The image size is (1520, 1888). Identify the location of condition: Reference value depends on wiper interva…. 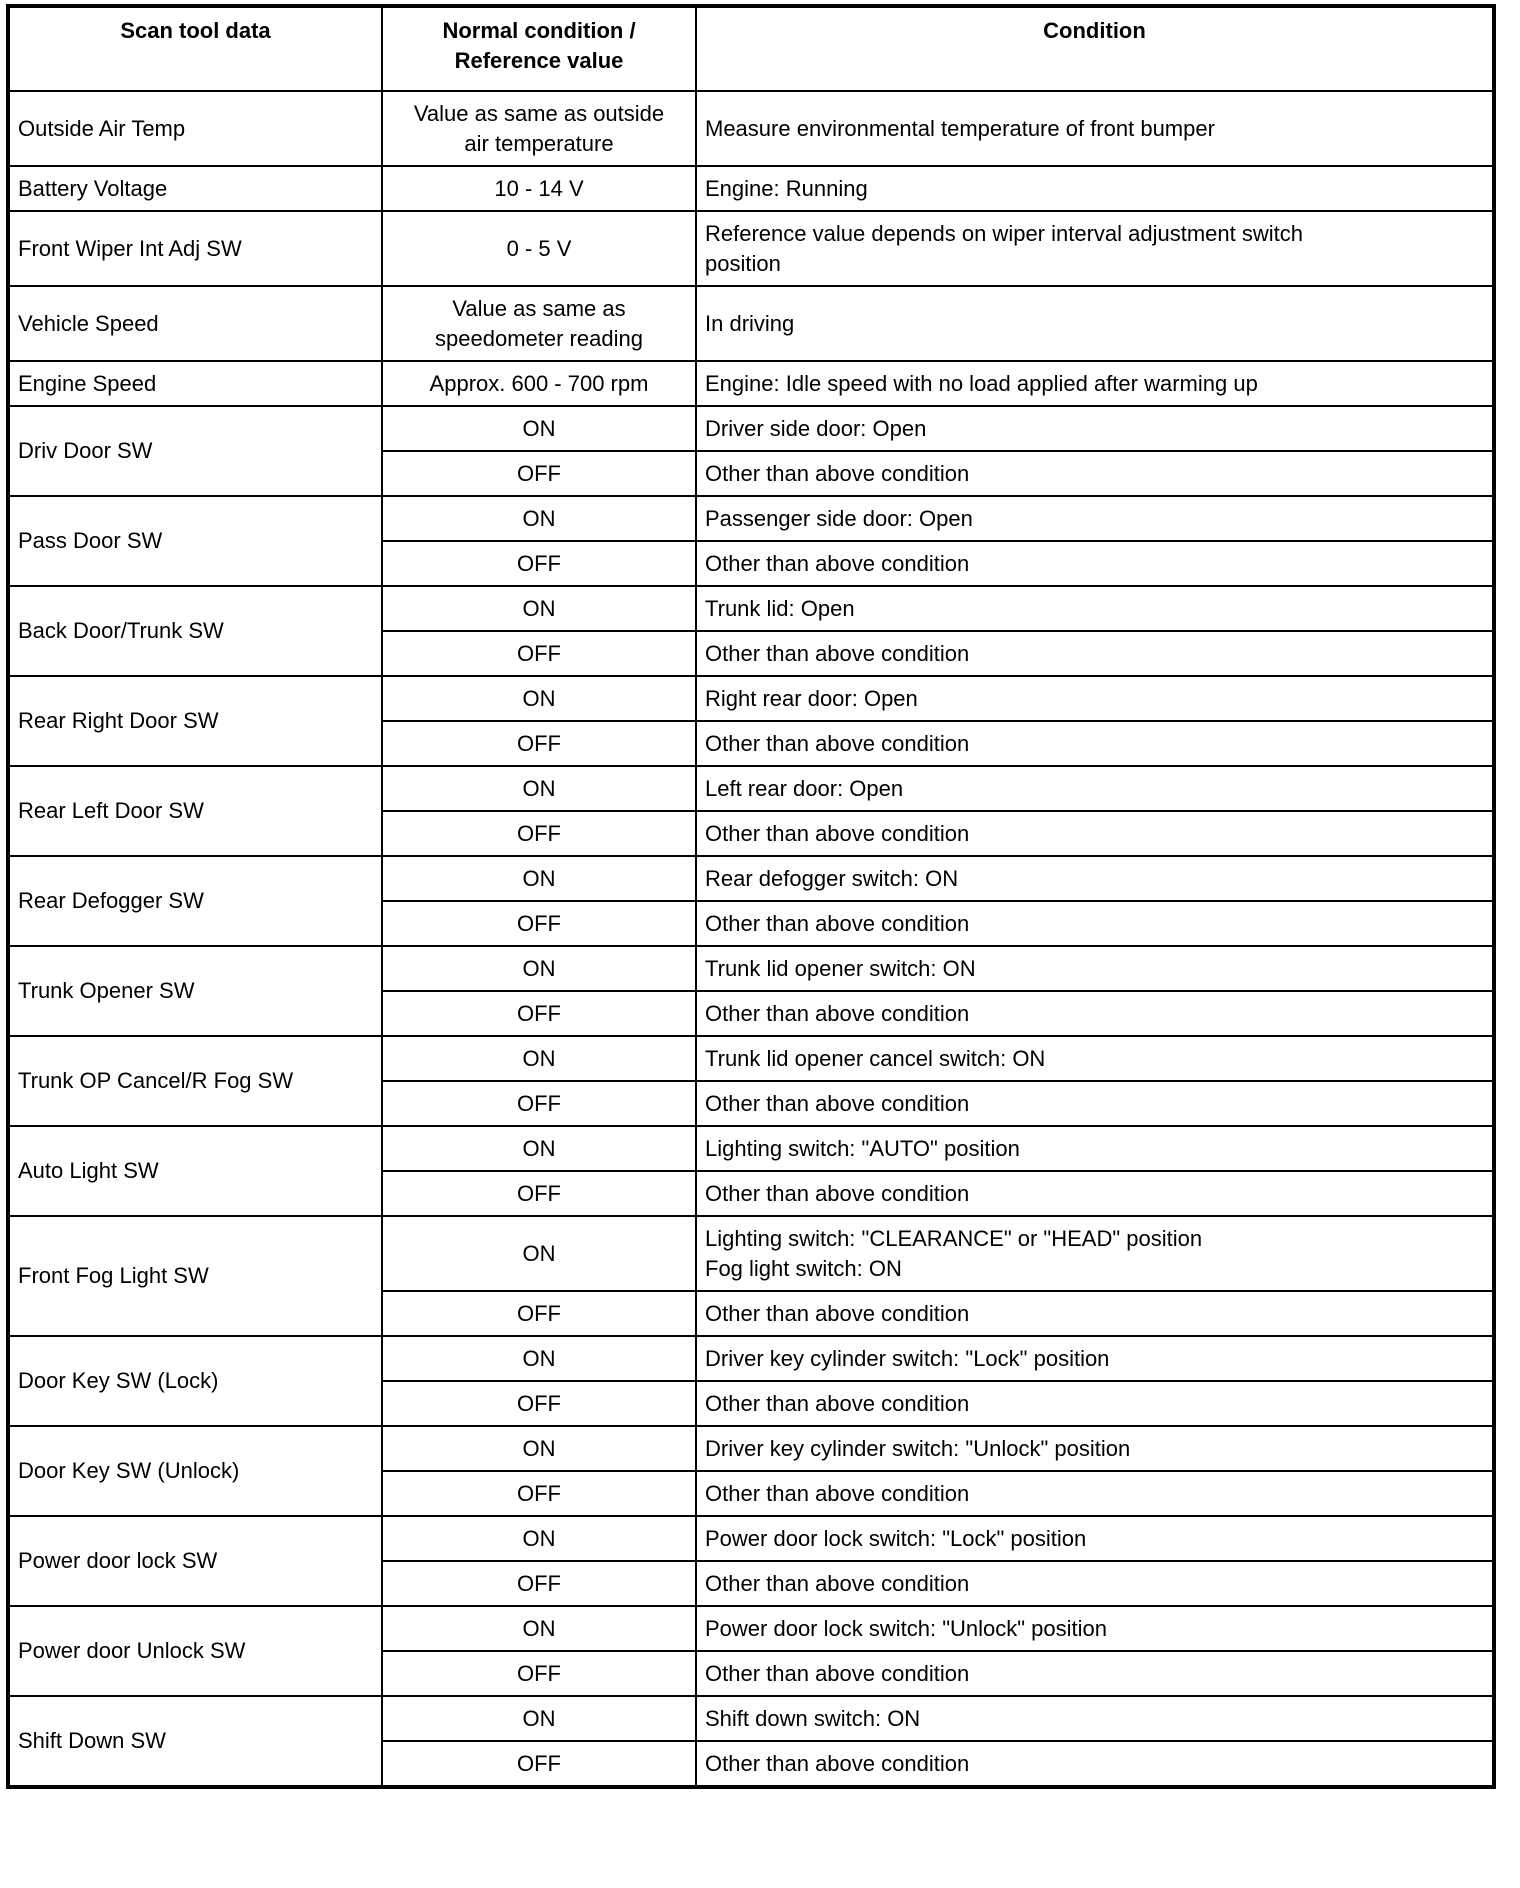
(1095, 248).